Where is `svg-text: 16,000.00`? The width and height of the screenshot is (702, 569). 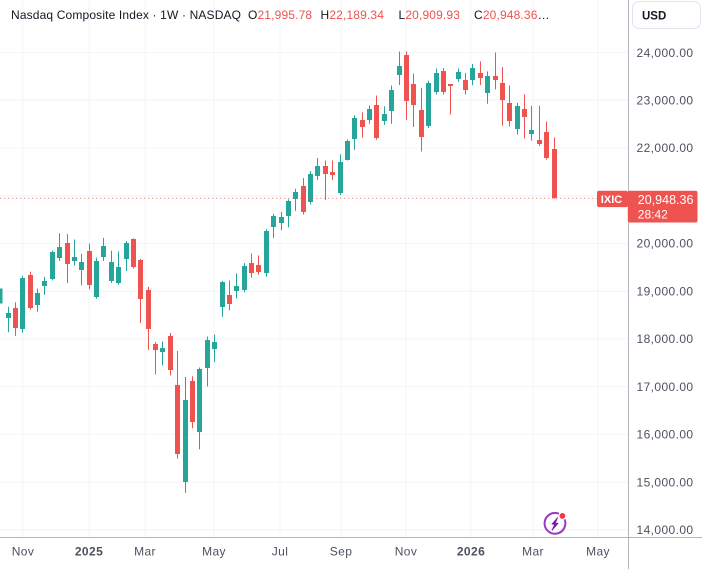 svg-text: 16,000.00 is located at coordinates (665, 435).